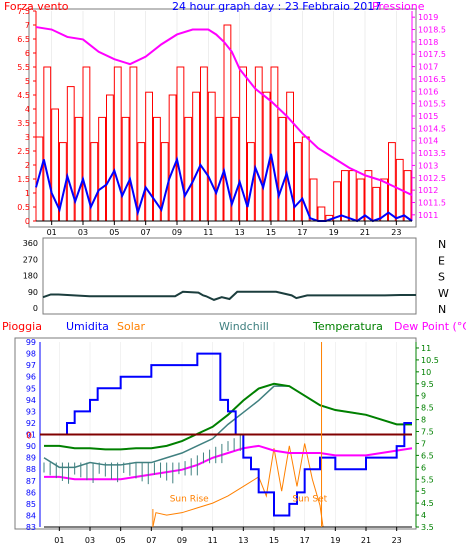 The image size is (466, 555). I want to click on series-label: Solar, so click(131, 326).